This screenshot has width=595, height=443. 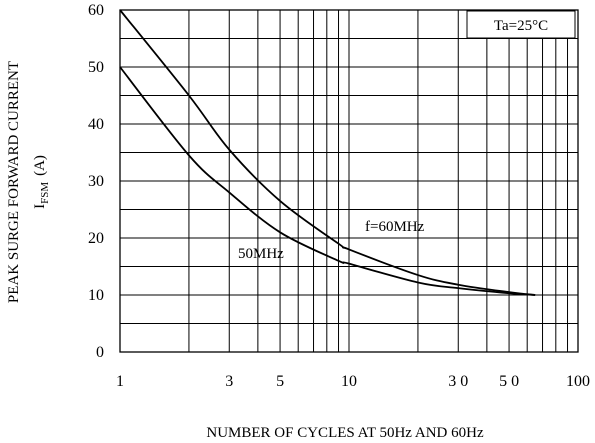 I want to click on y-tick-label: 20, so click(x=96, y=238).